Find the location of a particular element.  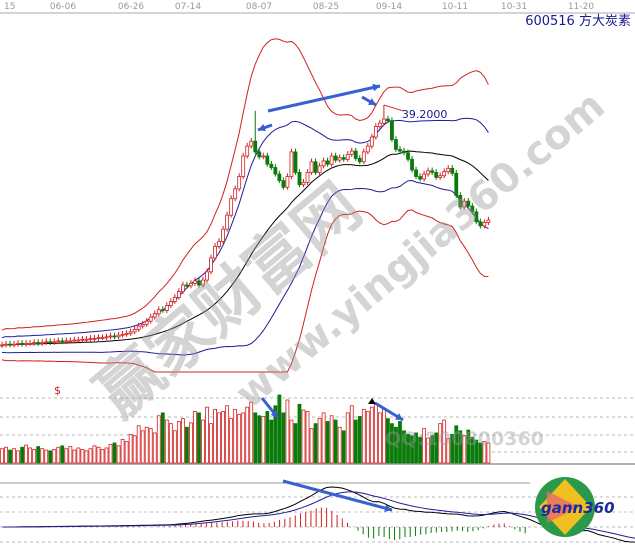

date-tick: 15 is located at coordinates (9, 7).